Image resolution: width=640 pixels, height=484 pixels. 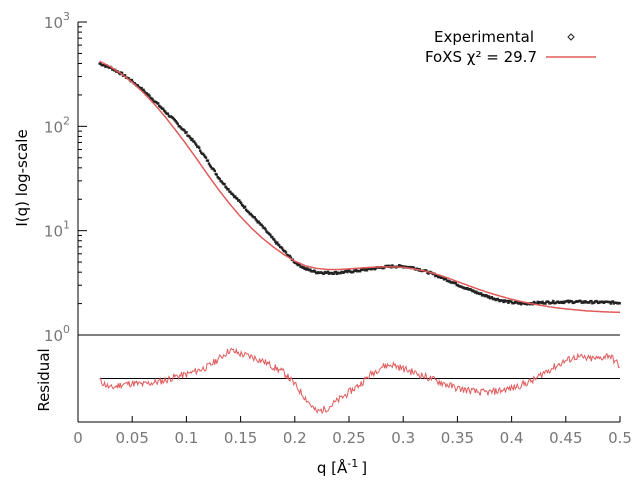 I want to click on x-tick-label: 0.15, so click(x=240, y=438).